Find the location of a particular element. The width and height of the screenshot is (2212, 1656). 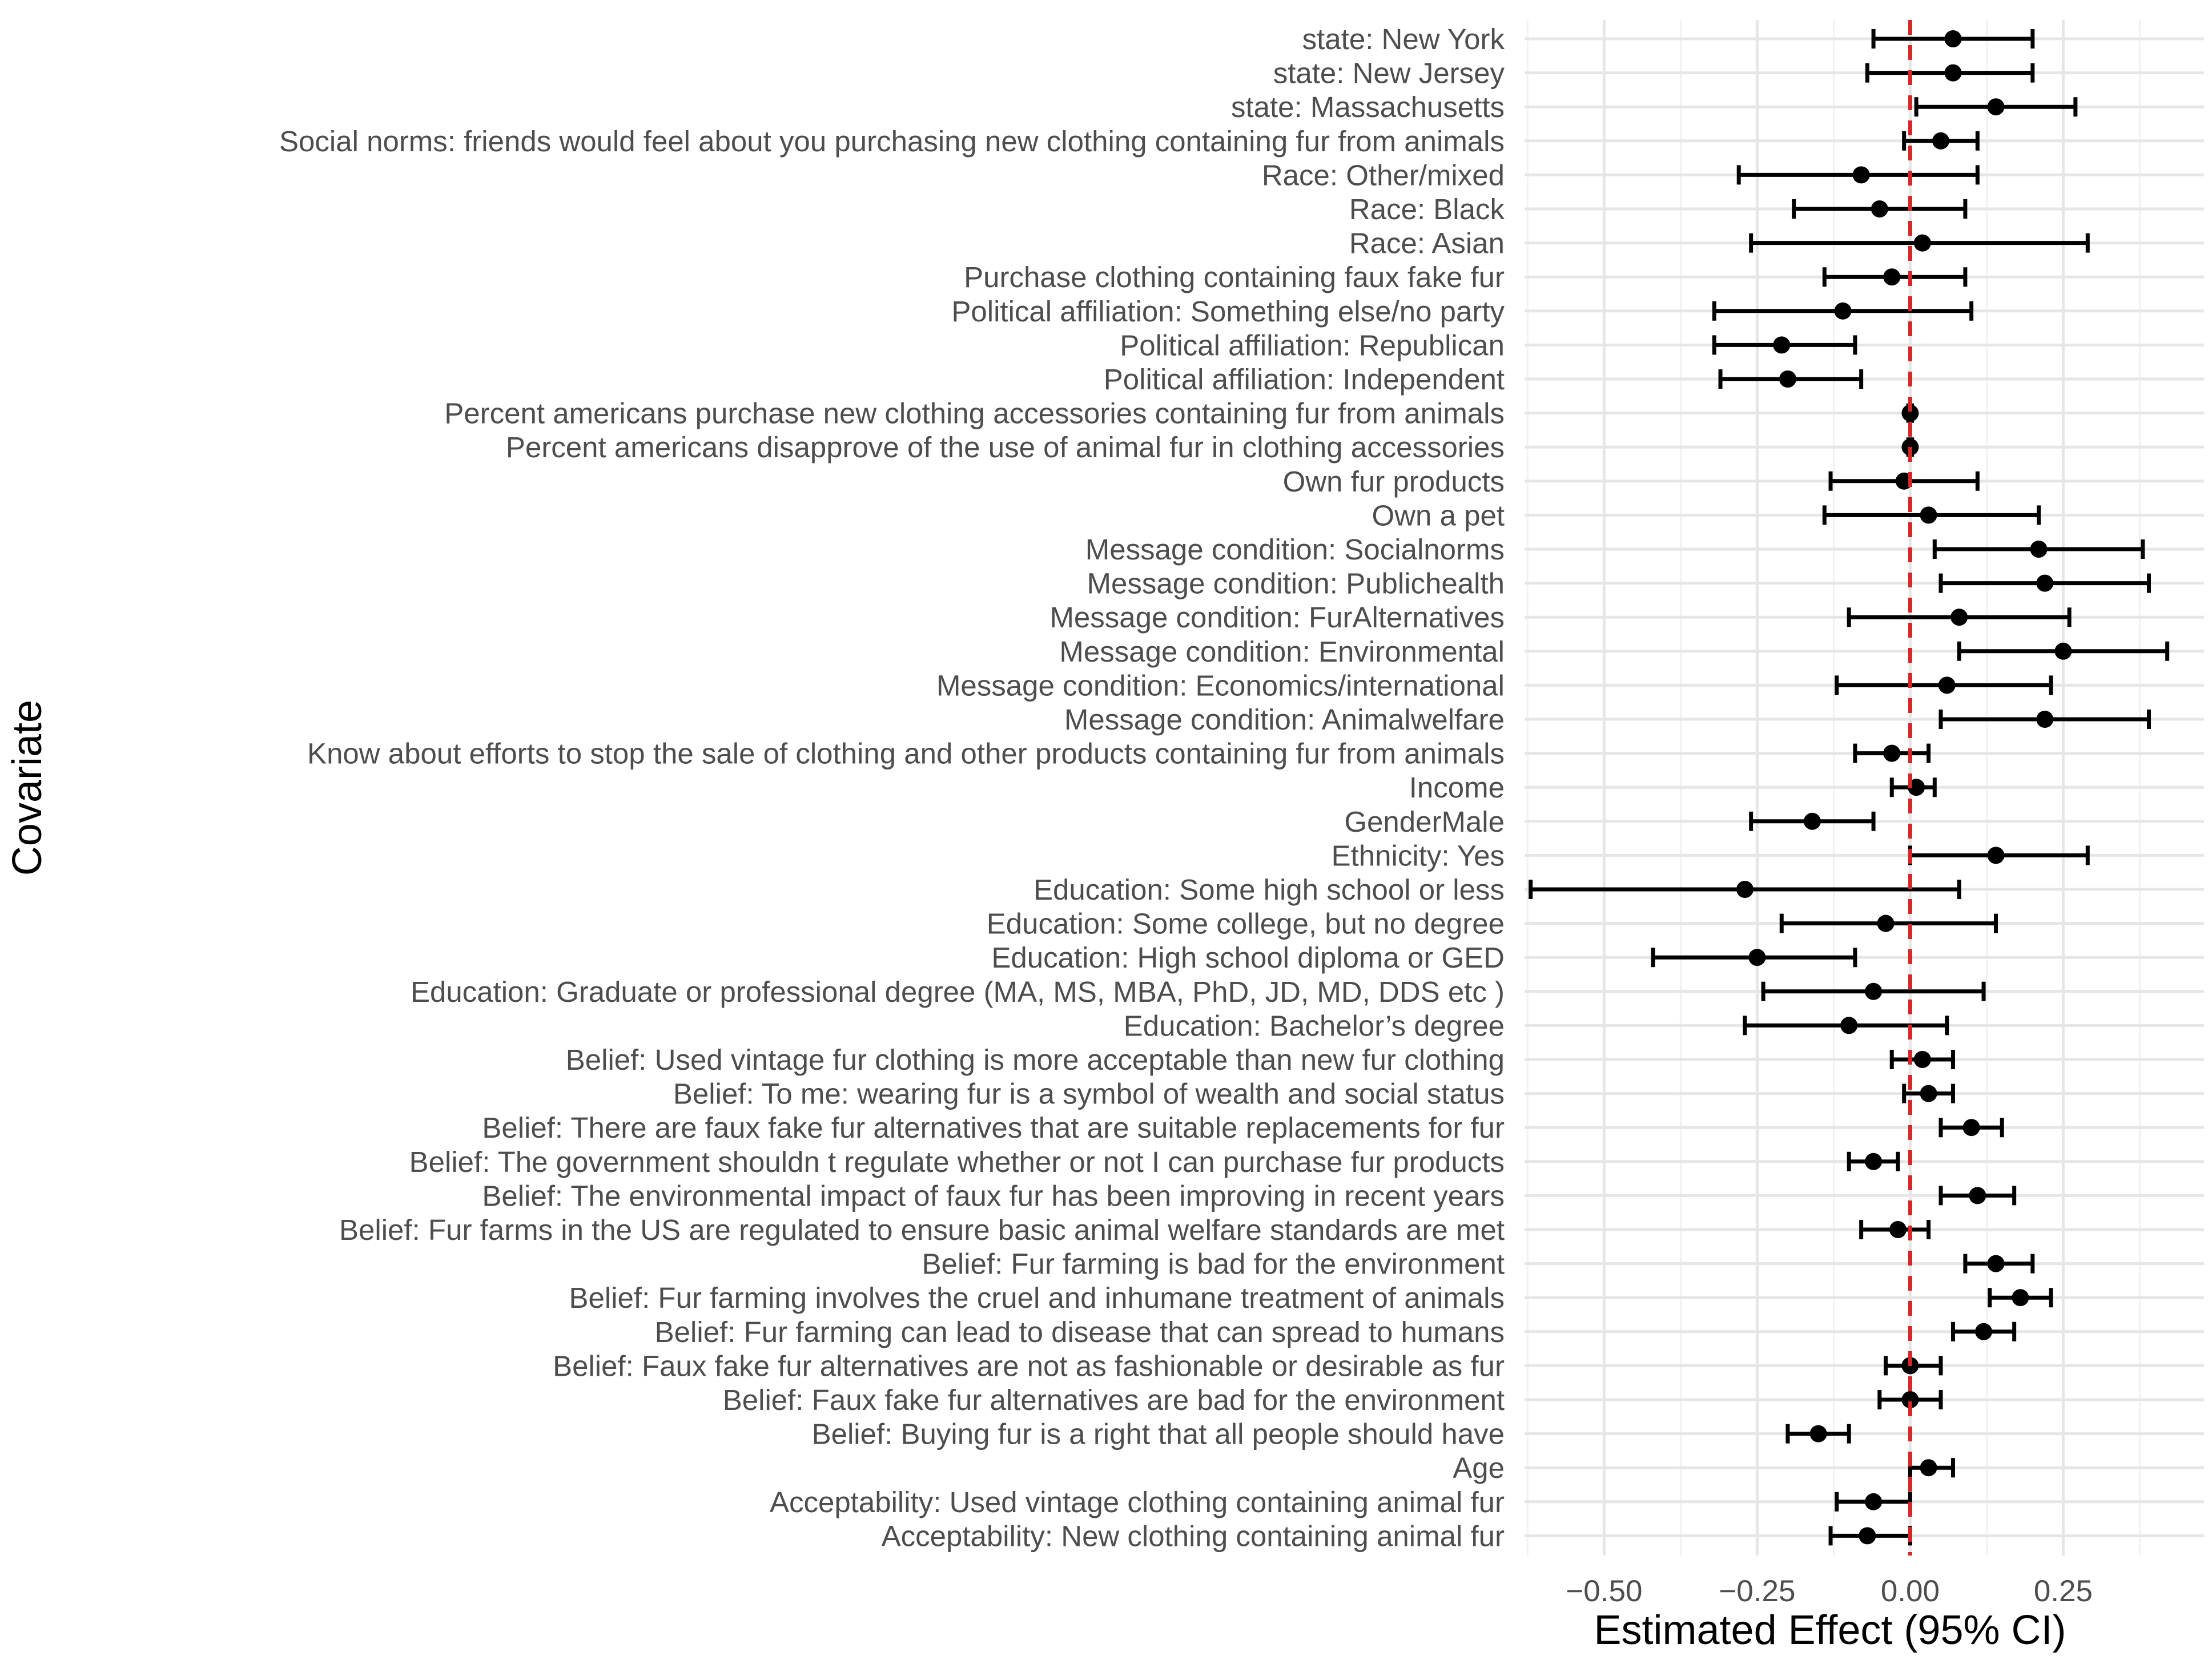

covariate-label: Own fur products is located at coordinates (1394, 481).